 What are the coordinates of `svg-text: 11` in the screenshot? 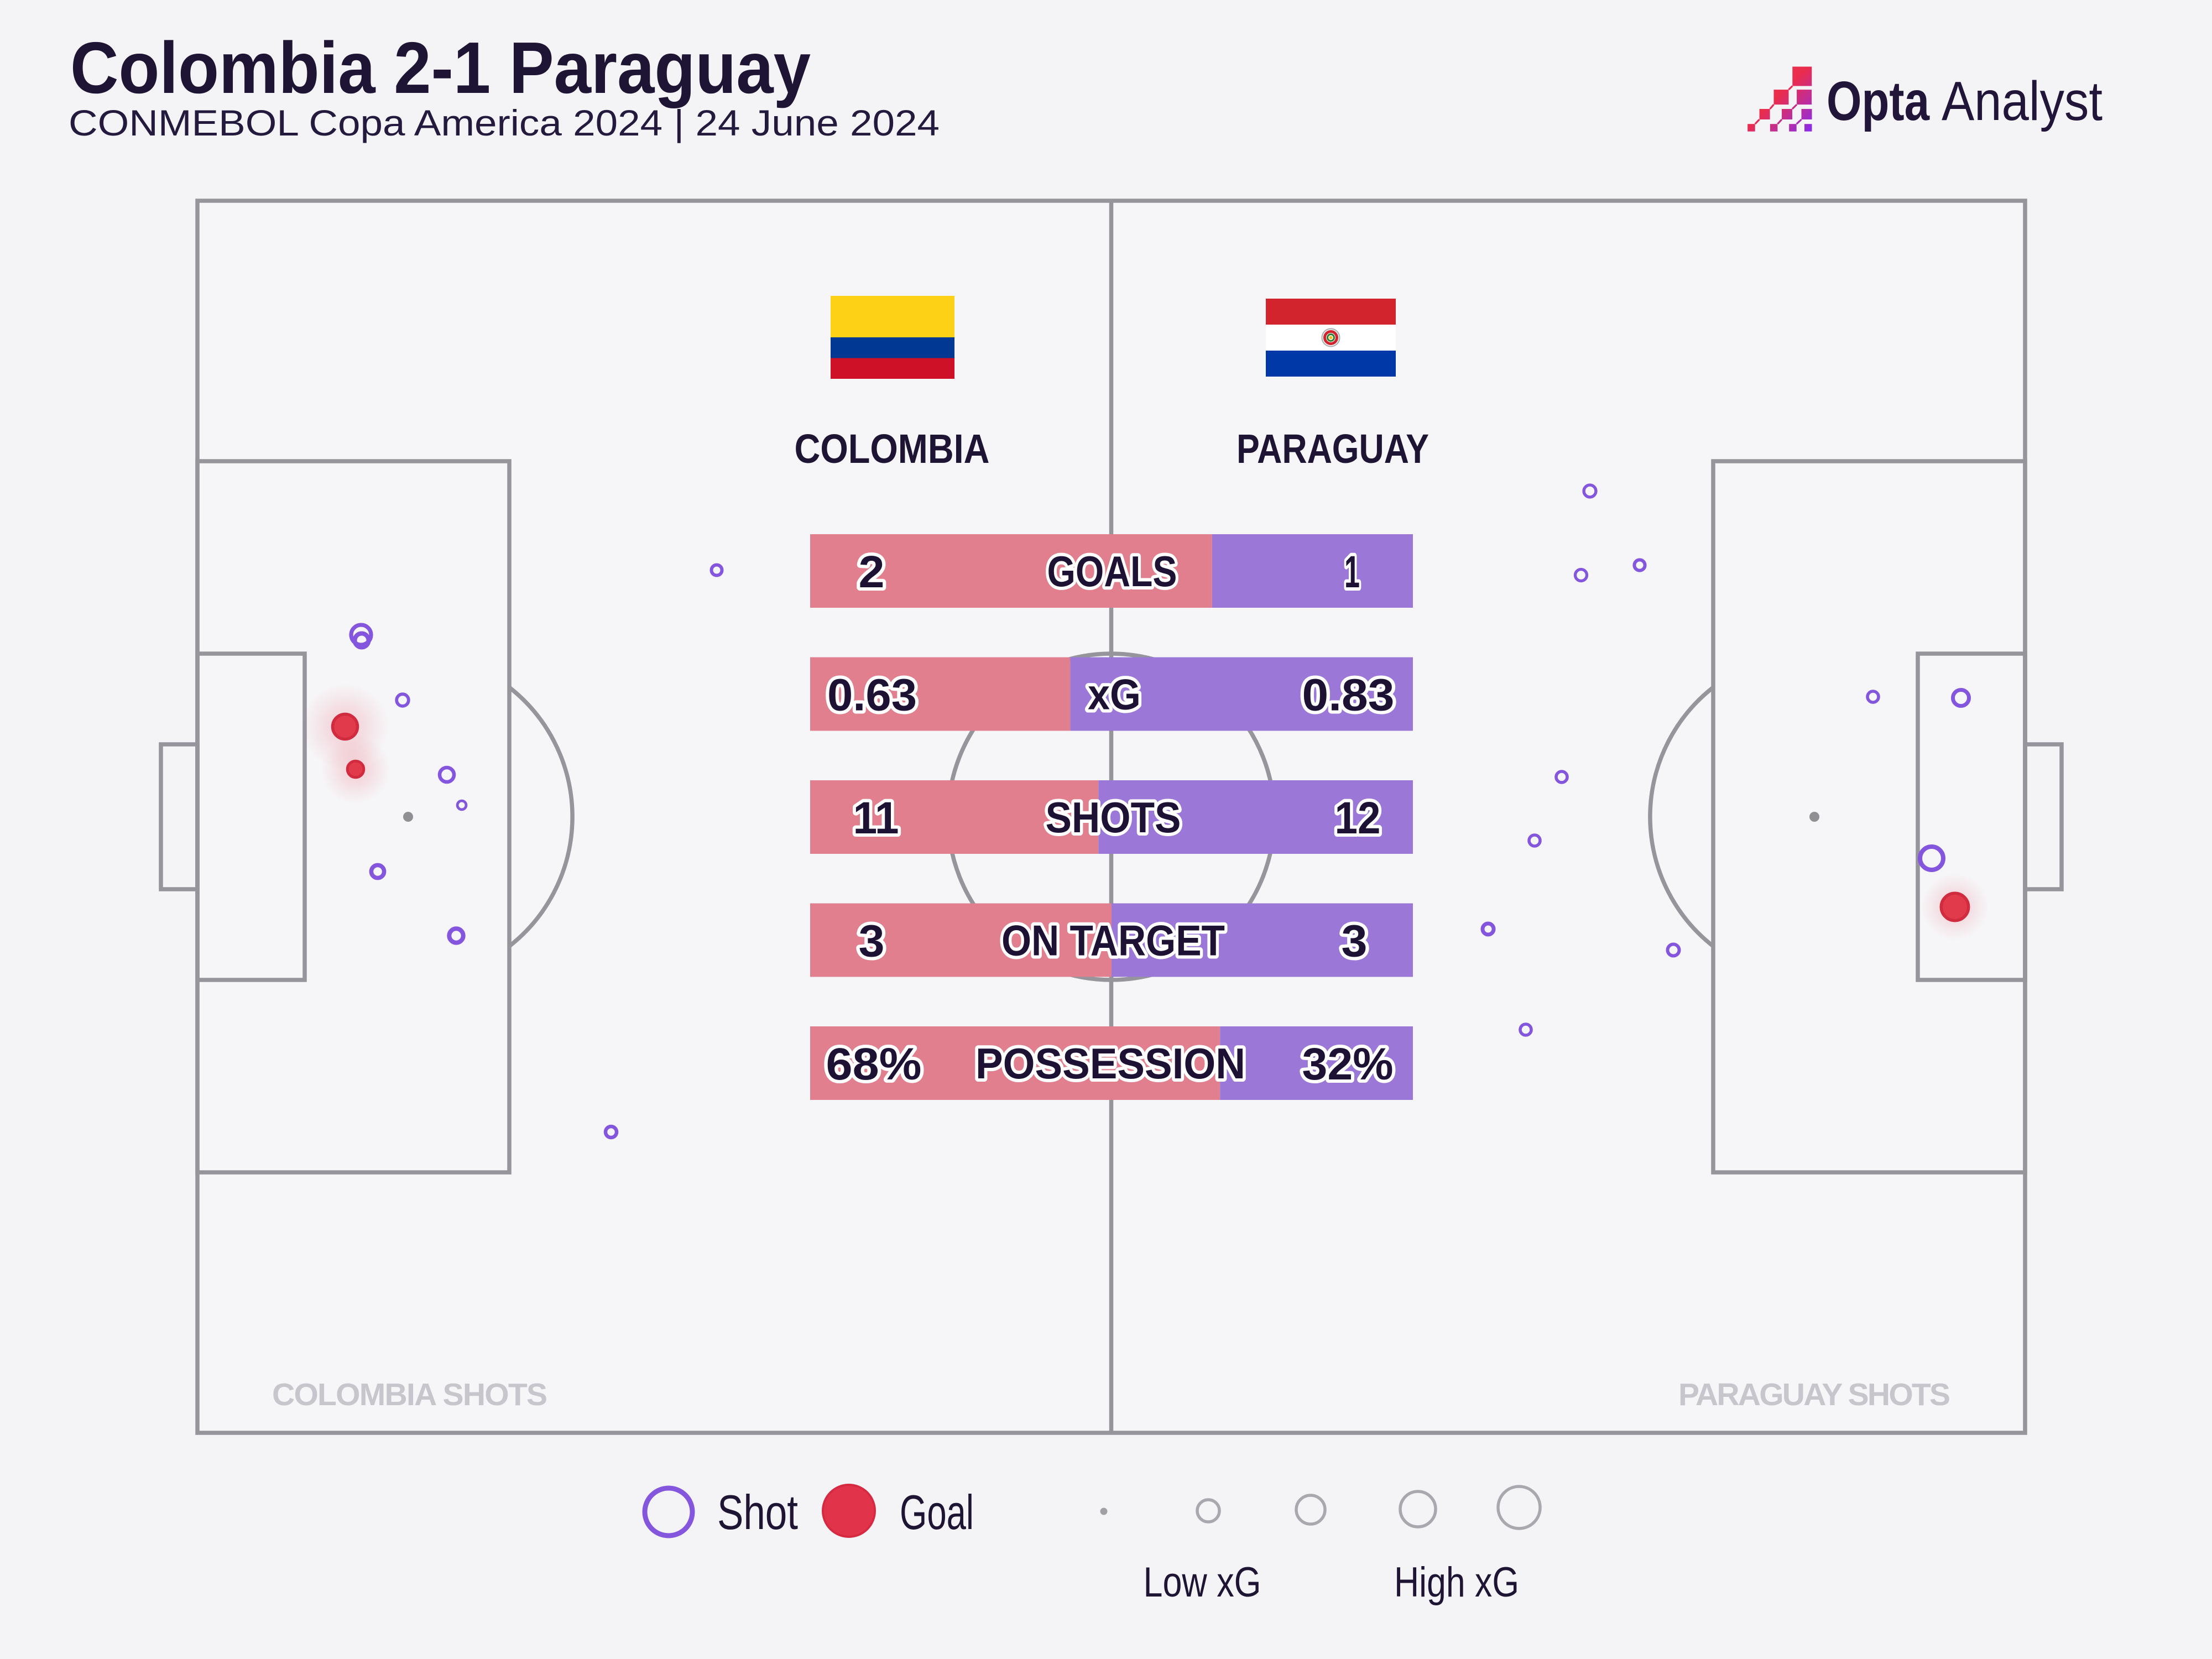 It's located at (876, 818).